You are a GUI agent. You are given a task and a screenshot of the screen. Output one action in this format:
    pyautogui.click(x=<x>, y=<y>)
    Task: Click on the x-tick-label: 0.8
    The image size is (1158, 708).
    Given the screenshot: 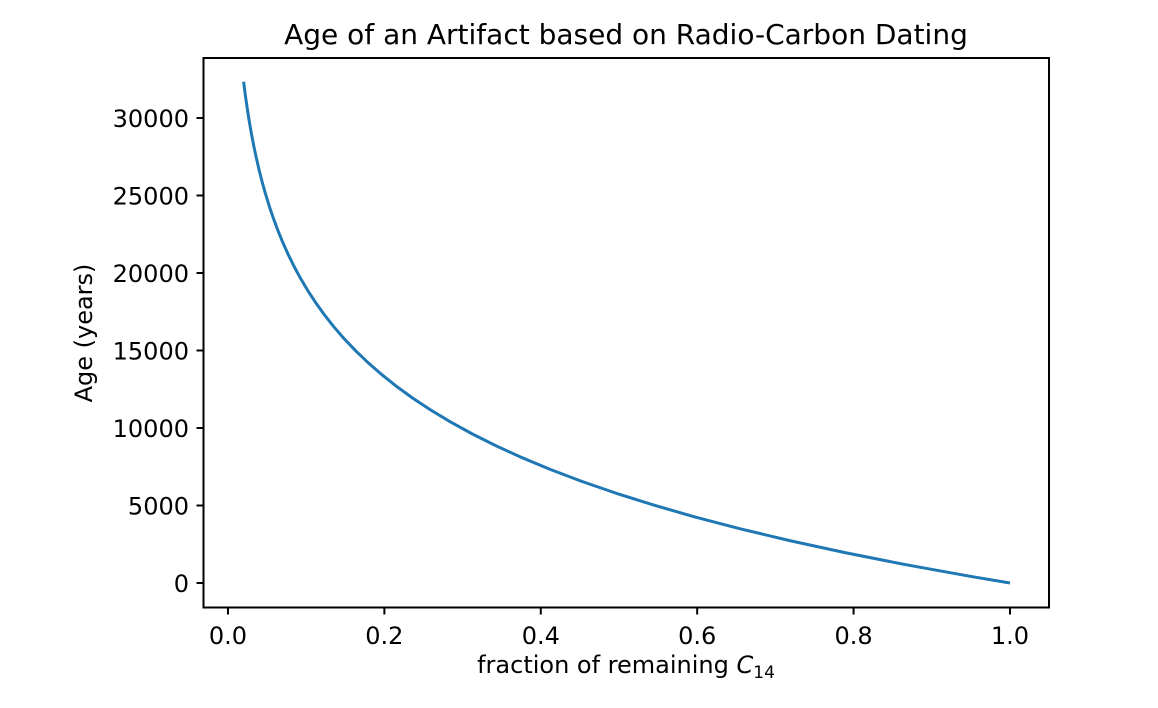 What is the action you would take?
    pyautogui.click(x=853, y=636)
    